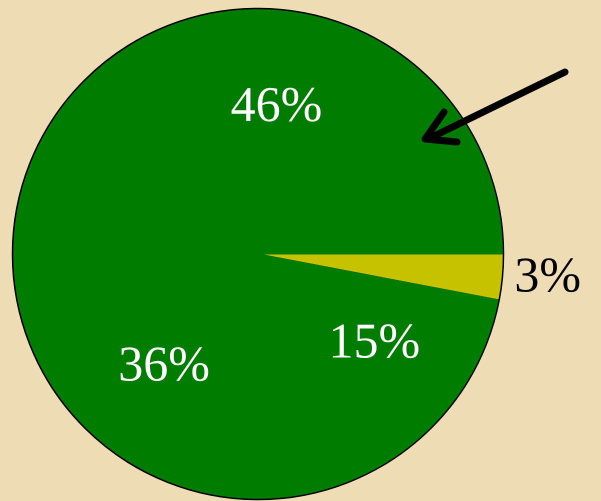 The width and height of the screenshot is (601, 501). Describe the element at coordinates (276, 104) in the screenshot. I see `data-label: 46%` at that location.